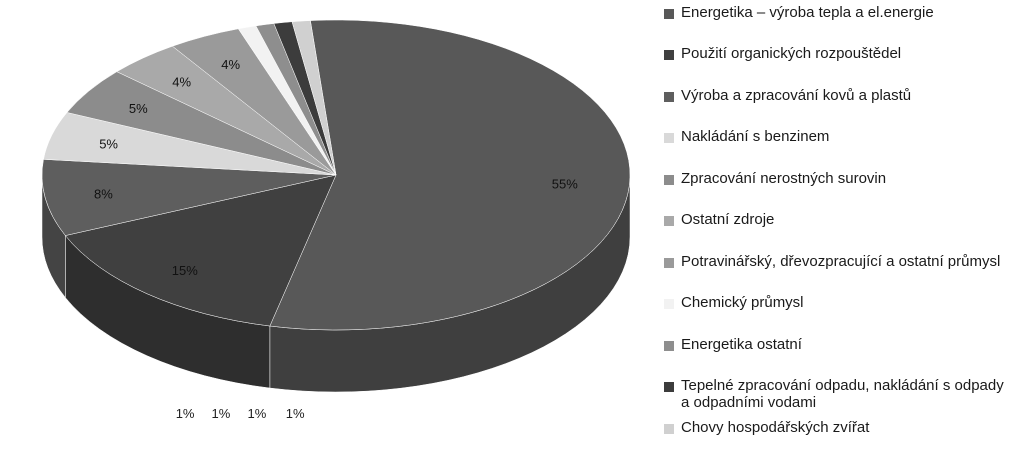 This screenshot has width=1024, height=462. I want to click on data-label-0: 55%, so click(565, 183).